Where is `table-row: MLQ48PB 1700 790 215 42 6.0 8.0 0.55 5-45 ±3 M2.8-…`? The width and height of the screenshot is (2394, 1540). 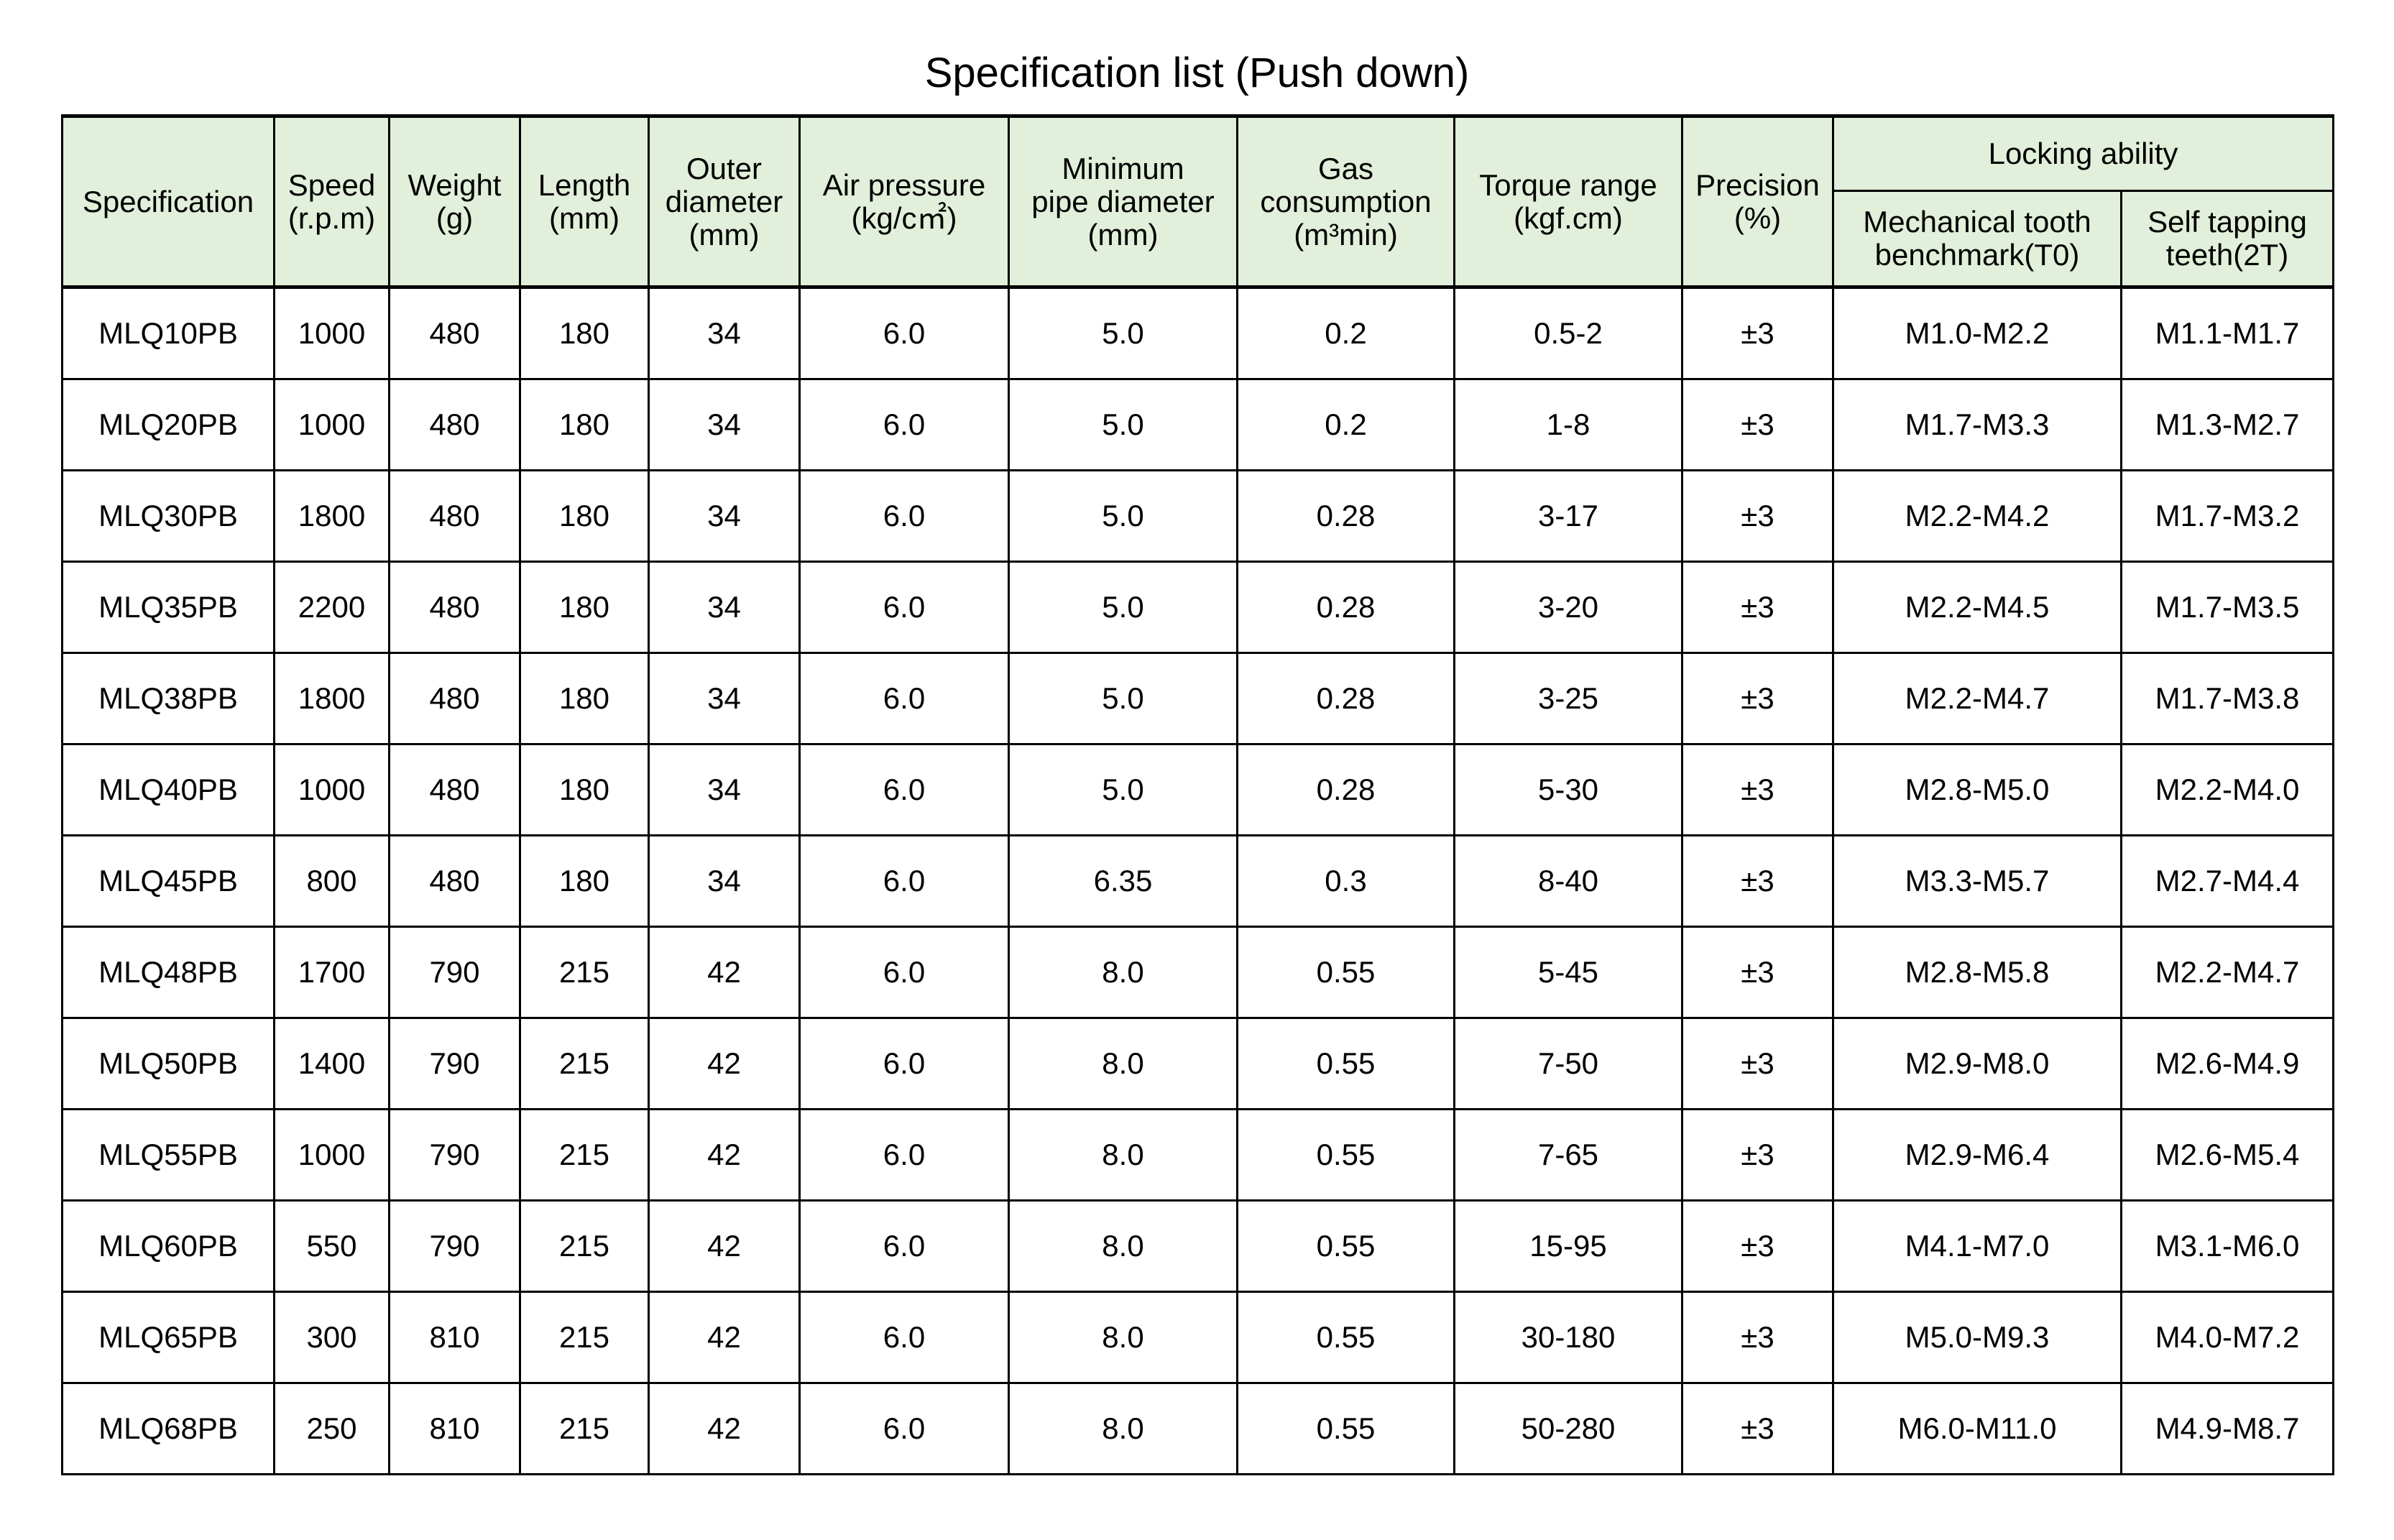 table-row: MLQ48PB 1700 790 215 42 6.0 8.0 0.55 5-45 ±3 M2.8-… is located at coordinates (1197, 973).